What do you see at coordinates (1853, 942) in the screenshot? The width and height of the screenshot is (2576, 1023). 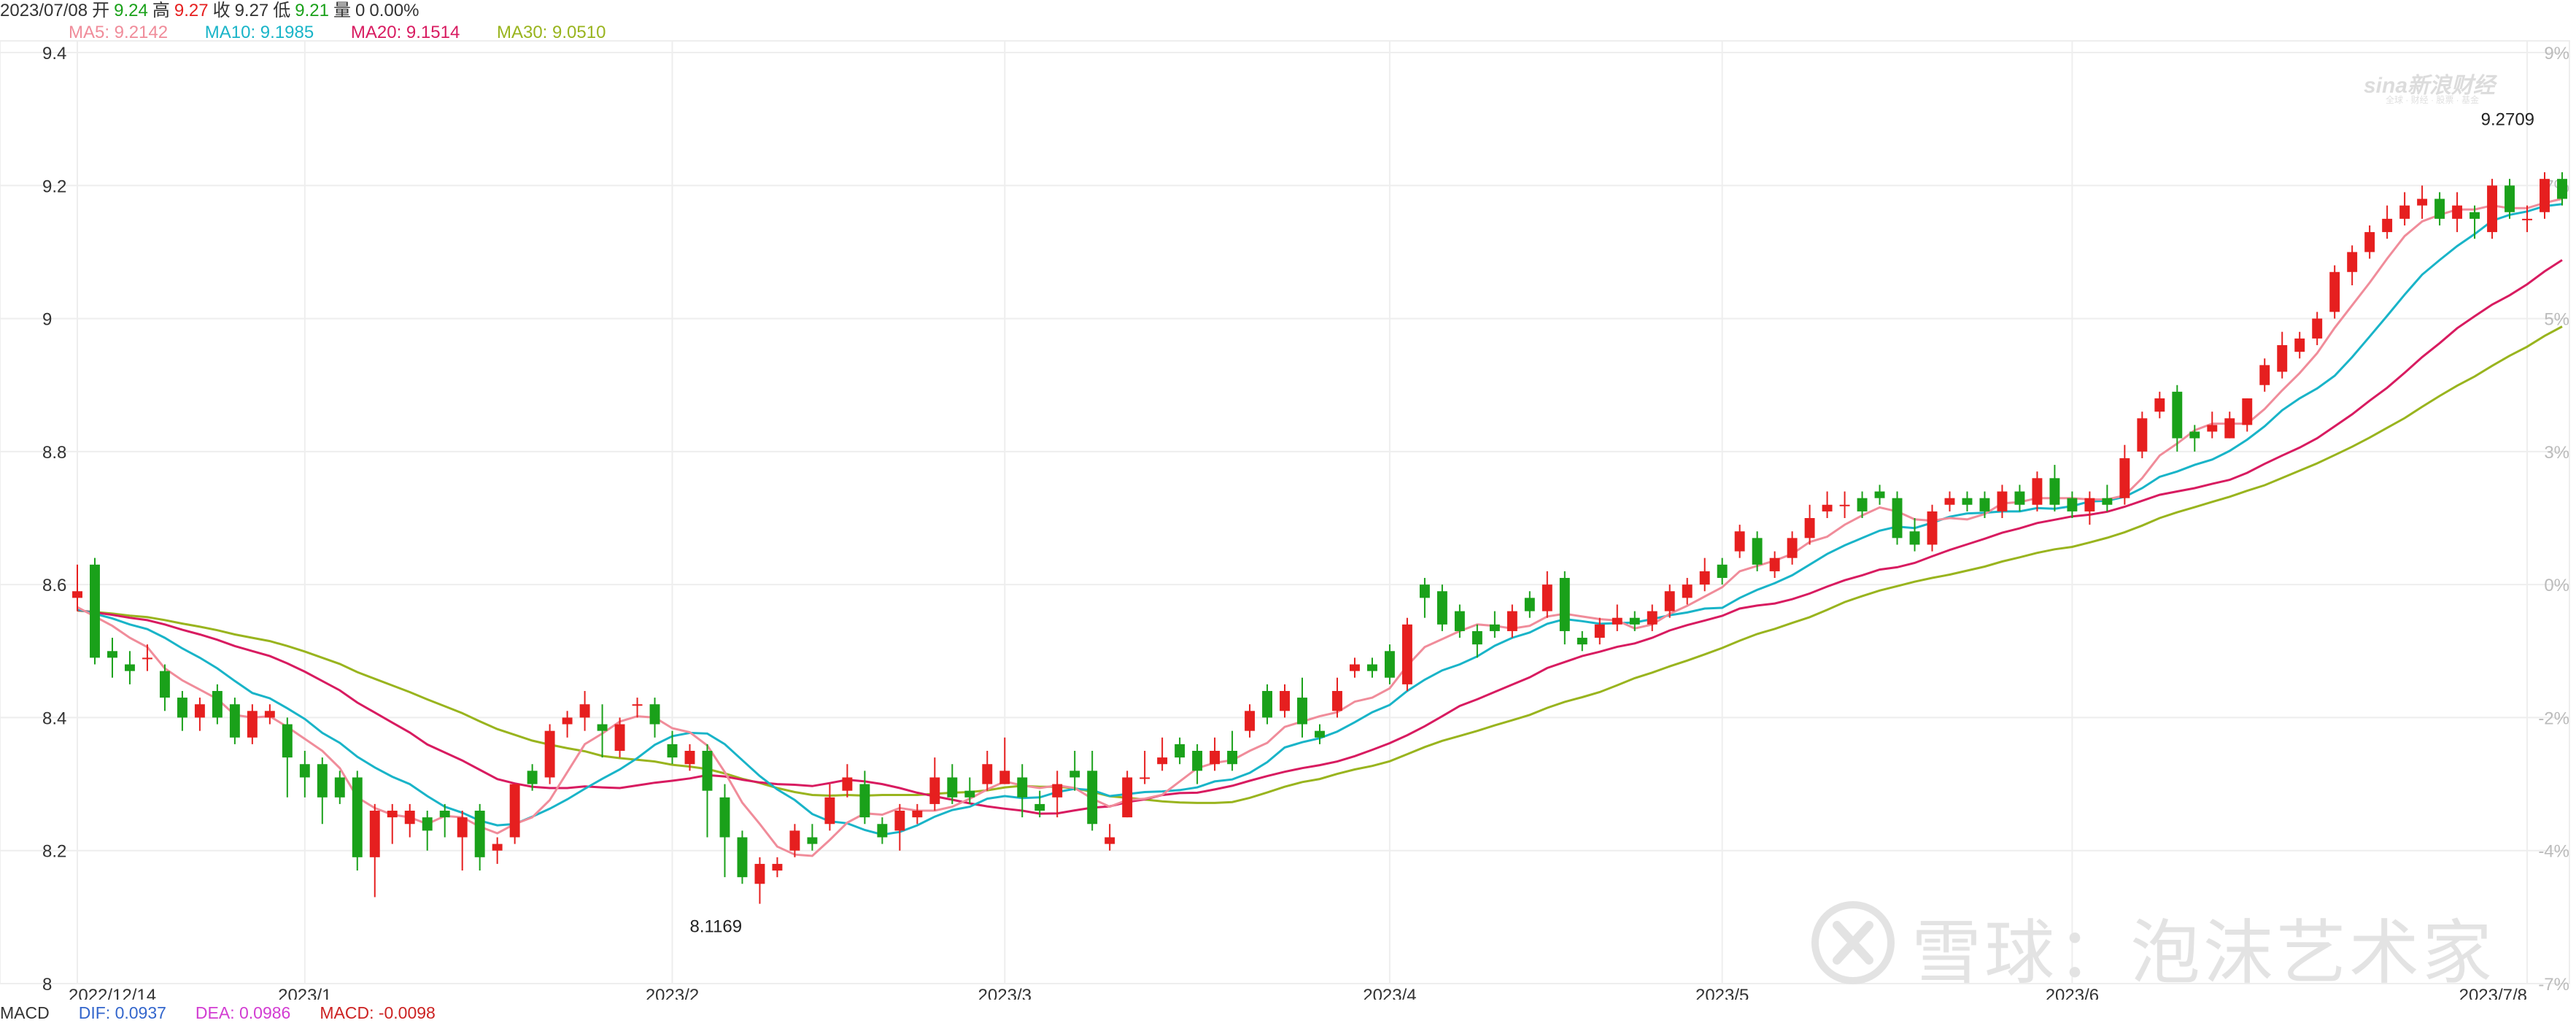 I see `xueqiu-logo-icon` at bounding box center [1853, 942].